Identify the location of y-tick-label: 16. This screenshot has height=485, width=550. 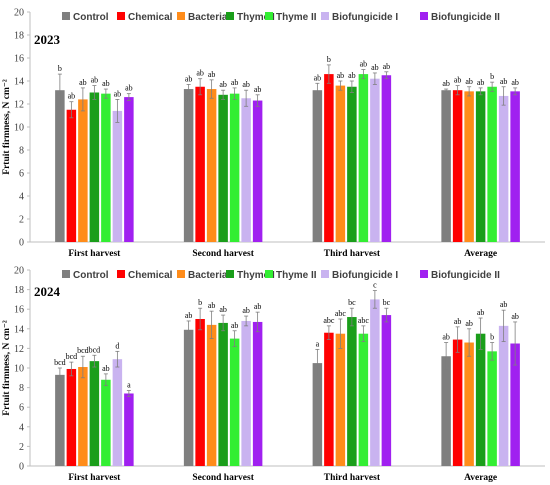
(19, 310).